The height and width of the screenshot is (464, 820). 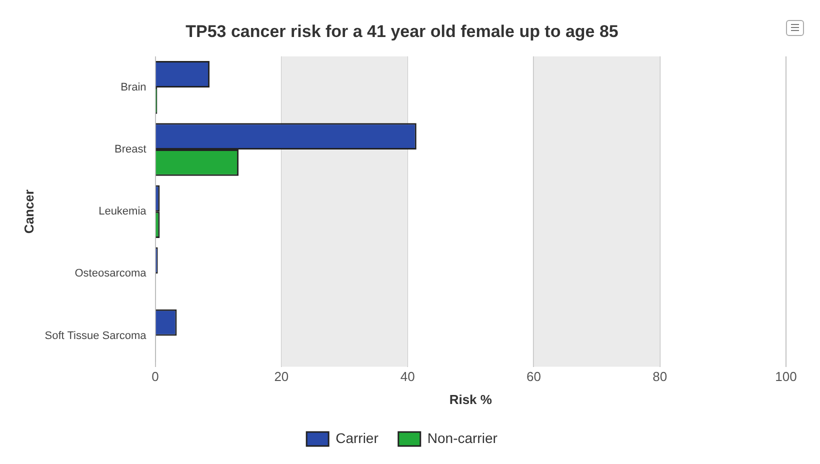 I want to click on x-tick-label: 40, so click(x=407, y=376).